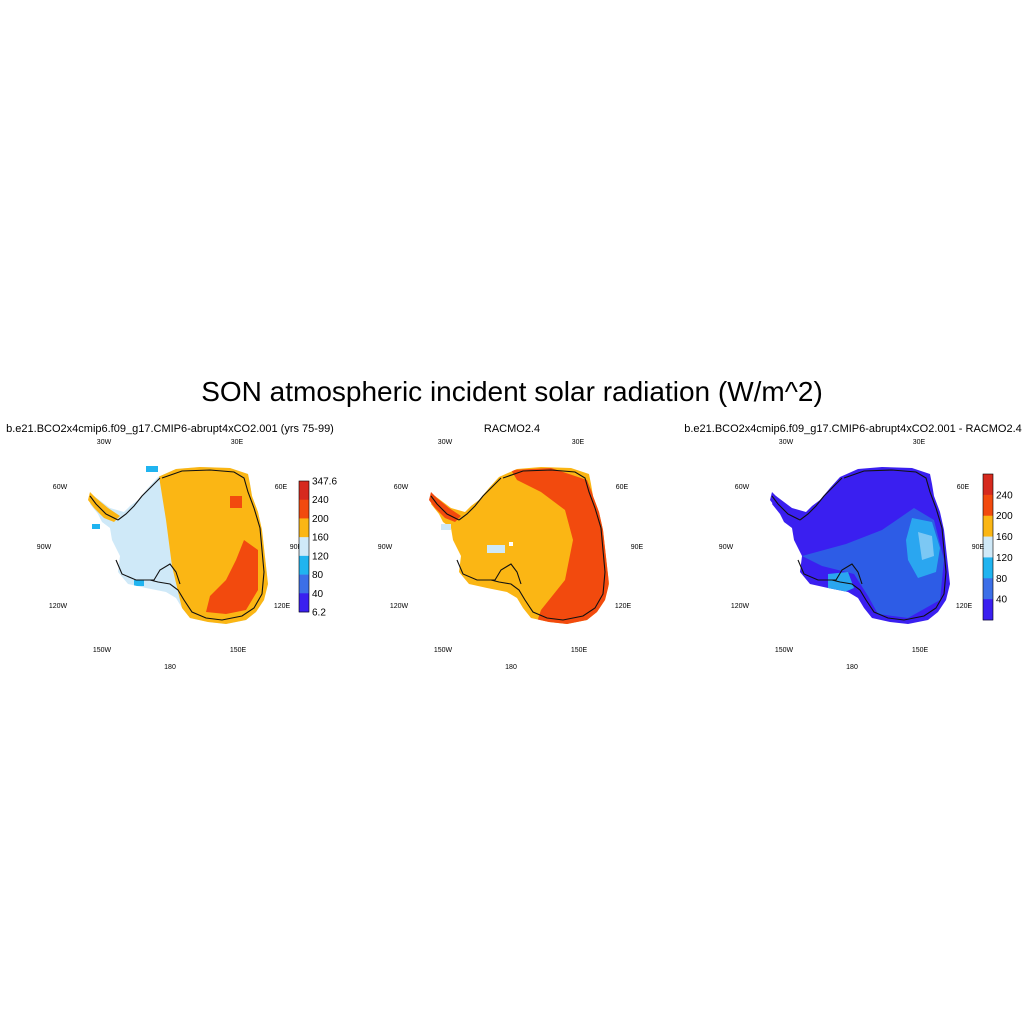  Describe the element at coordinates (926, 546) in the screenshot. I see `difference-region-pale` at that location.